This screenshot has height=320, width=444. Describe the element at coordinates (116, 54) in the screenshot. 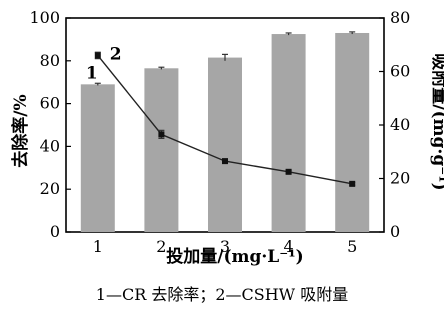

I see `series-label-2: 2` at that location.